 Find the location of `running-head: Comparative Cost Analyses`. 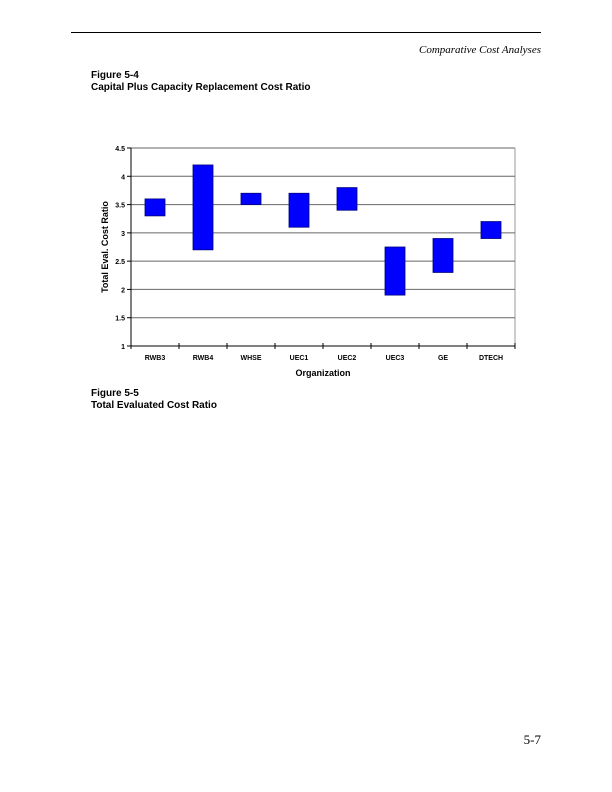

running-head: Comparative Cost Analyses is located at coordinates (479, 50).